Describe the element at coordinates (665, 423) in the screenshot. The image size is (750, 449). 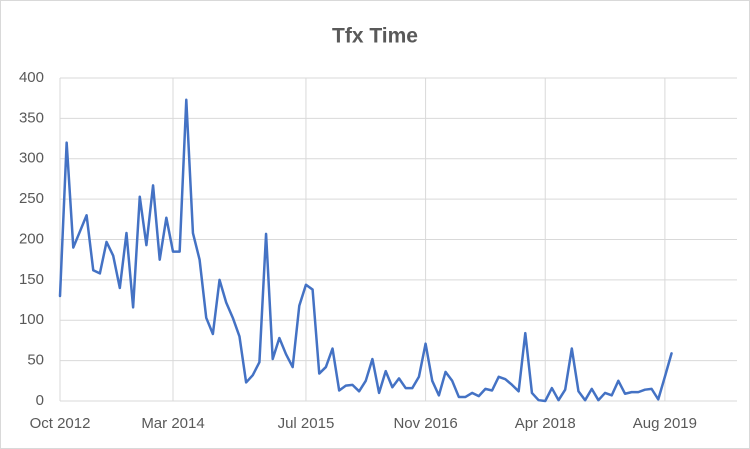
I see `x-tick-label: Aug 2019` at that location.